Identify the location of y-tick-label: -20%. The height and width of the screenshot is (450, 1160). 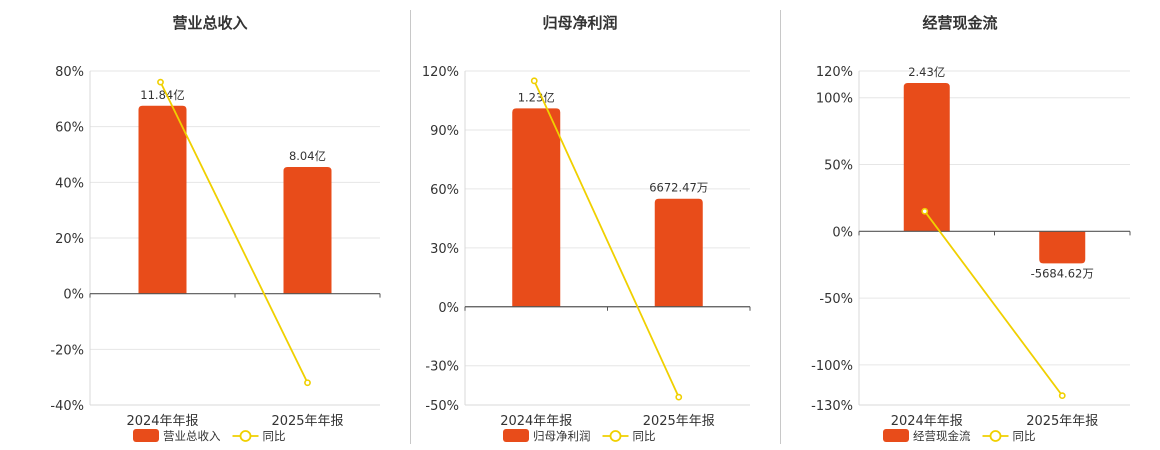
(67, 350).